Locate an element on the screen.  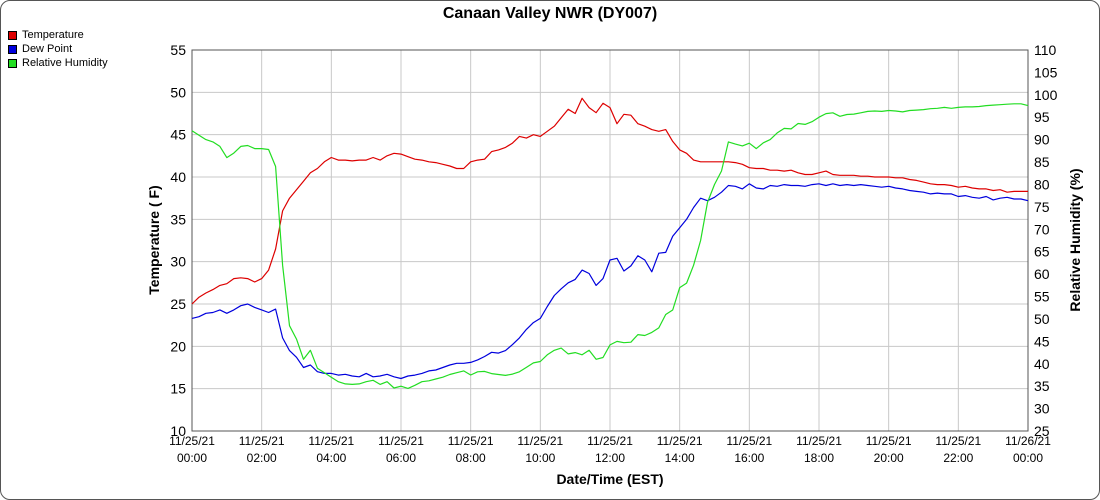
y2-tick-label: 25 is located at coordinates (1042, 431).